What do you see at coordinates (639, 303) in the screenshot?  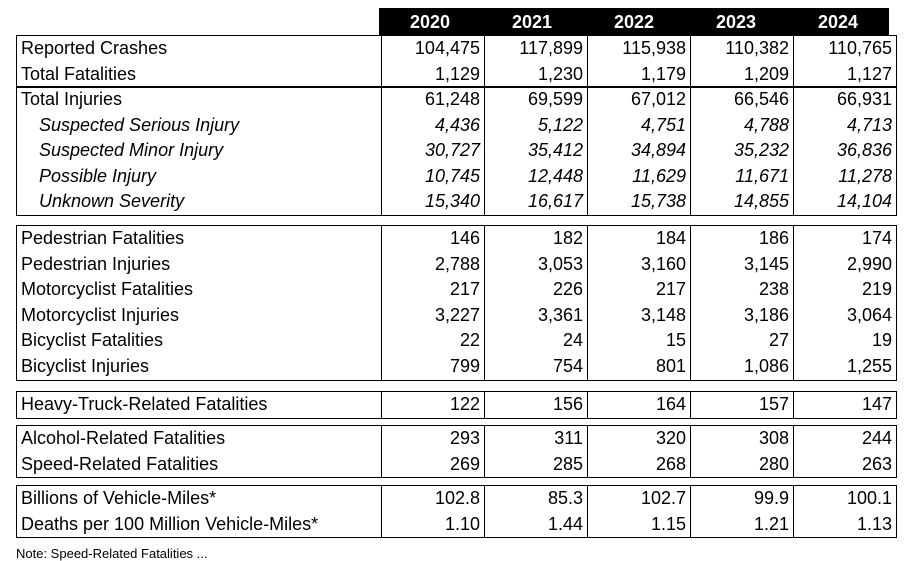 I see `value-column-2022: 184 3,160 217 3,148 15 801` at bounding box center [639, 303].